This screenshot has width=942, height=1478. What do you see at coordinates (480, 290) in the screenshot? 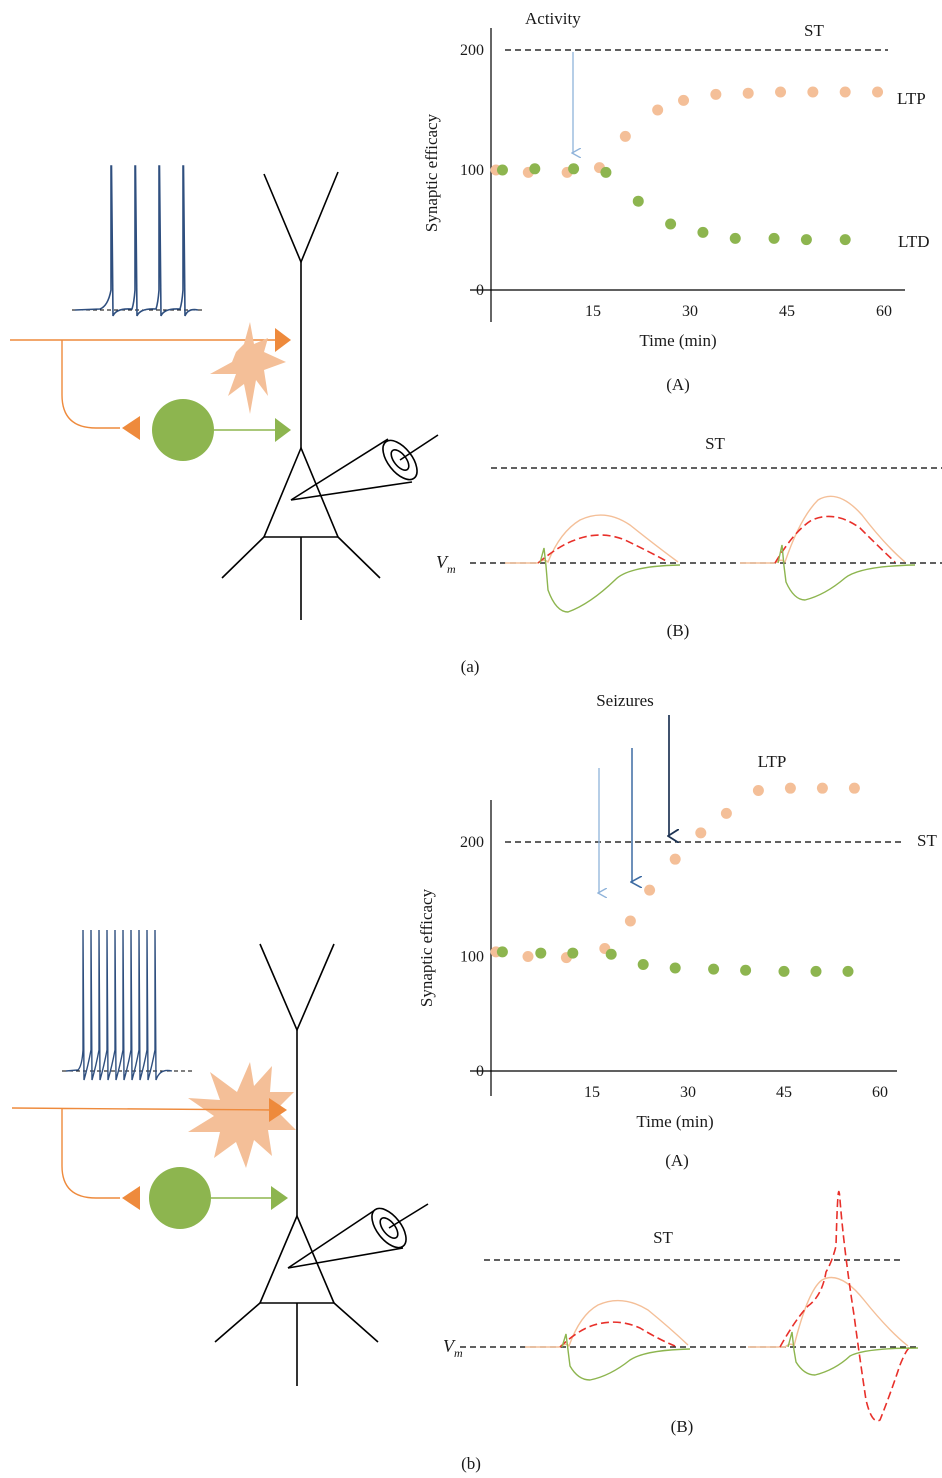
I see `y-tick-label: 0` at bounding box center [480, 290].